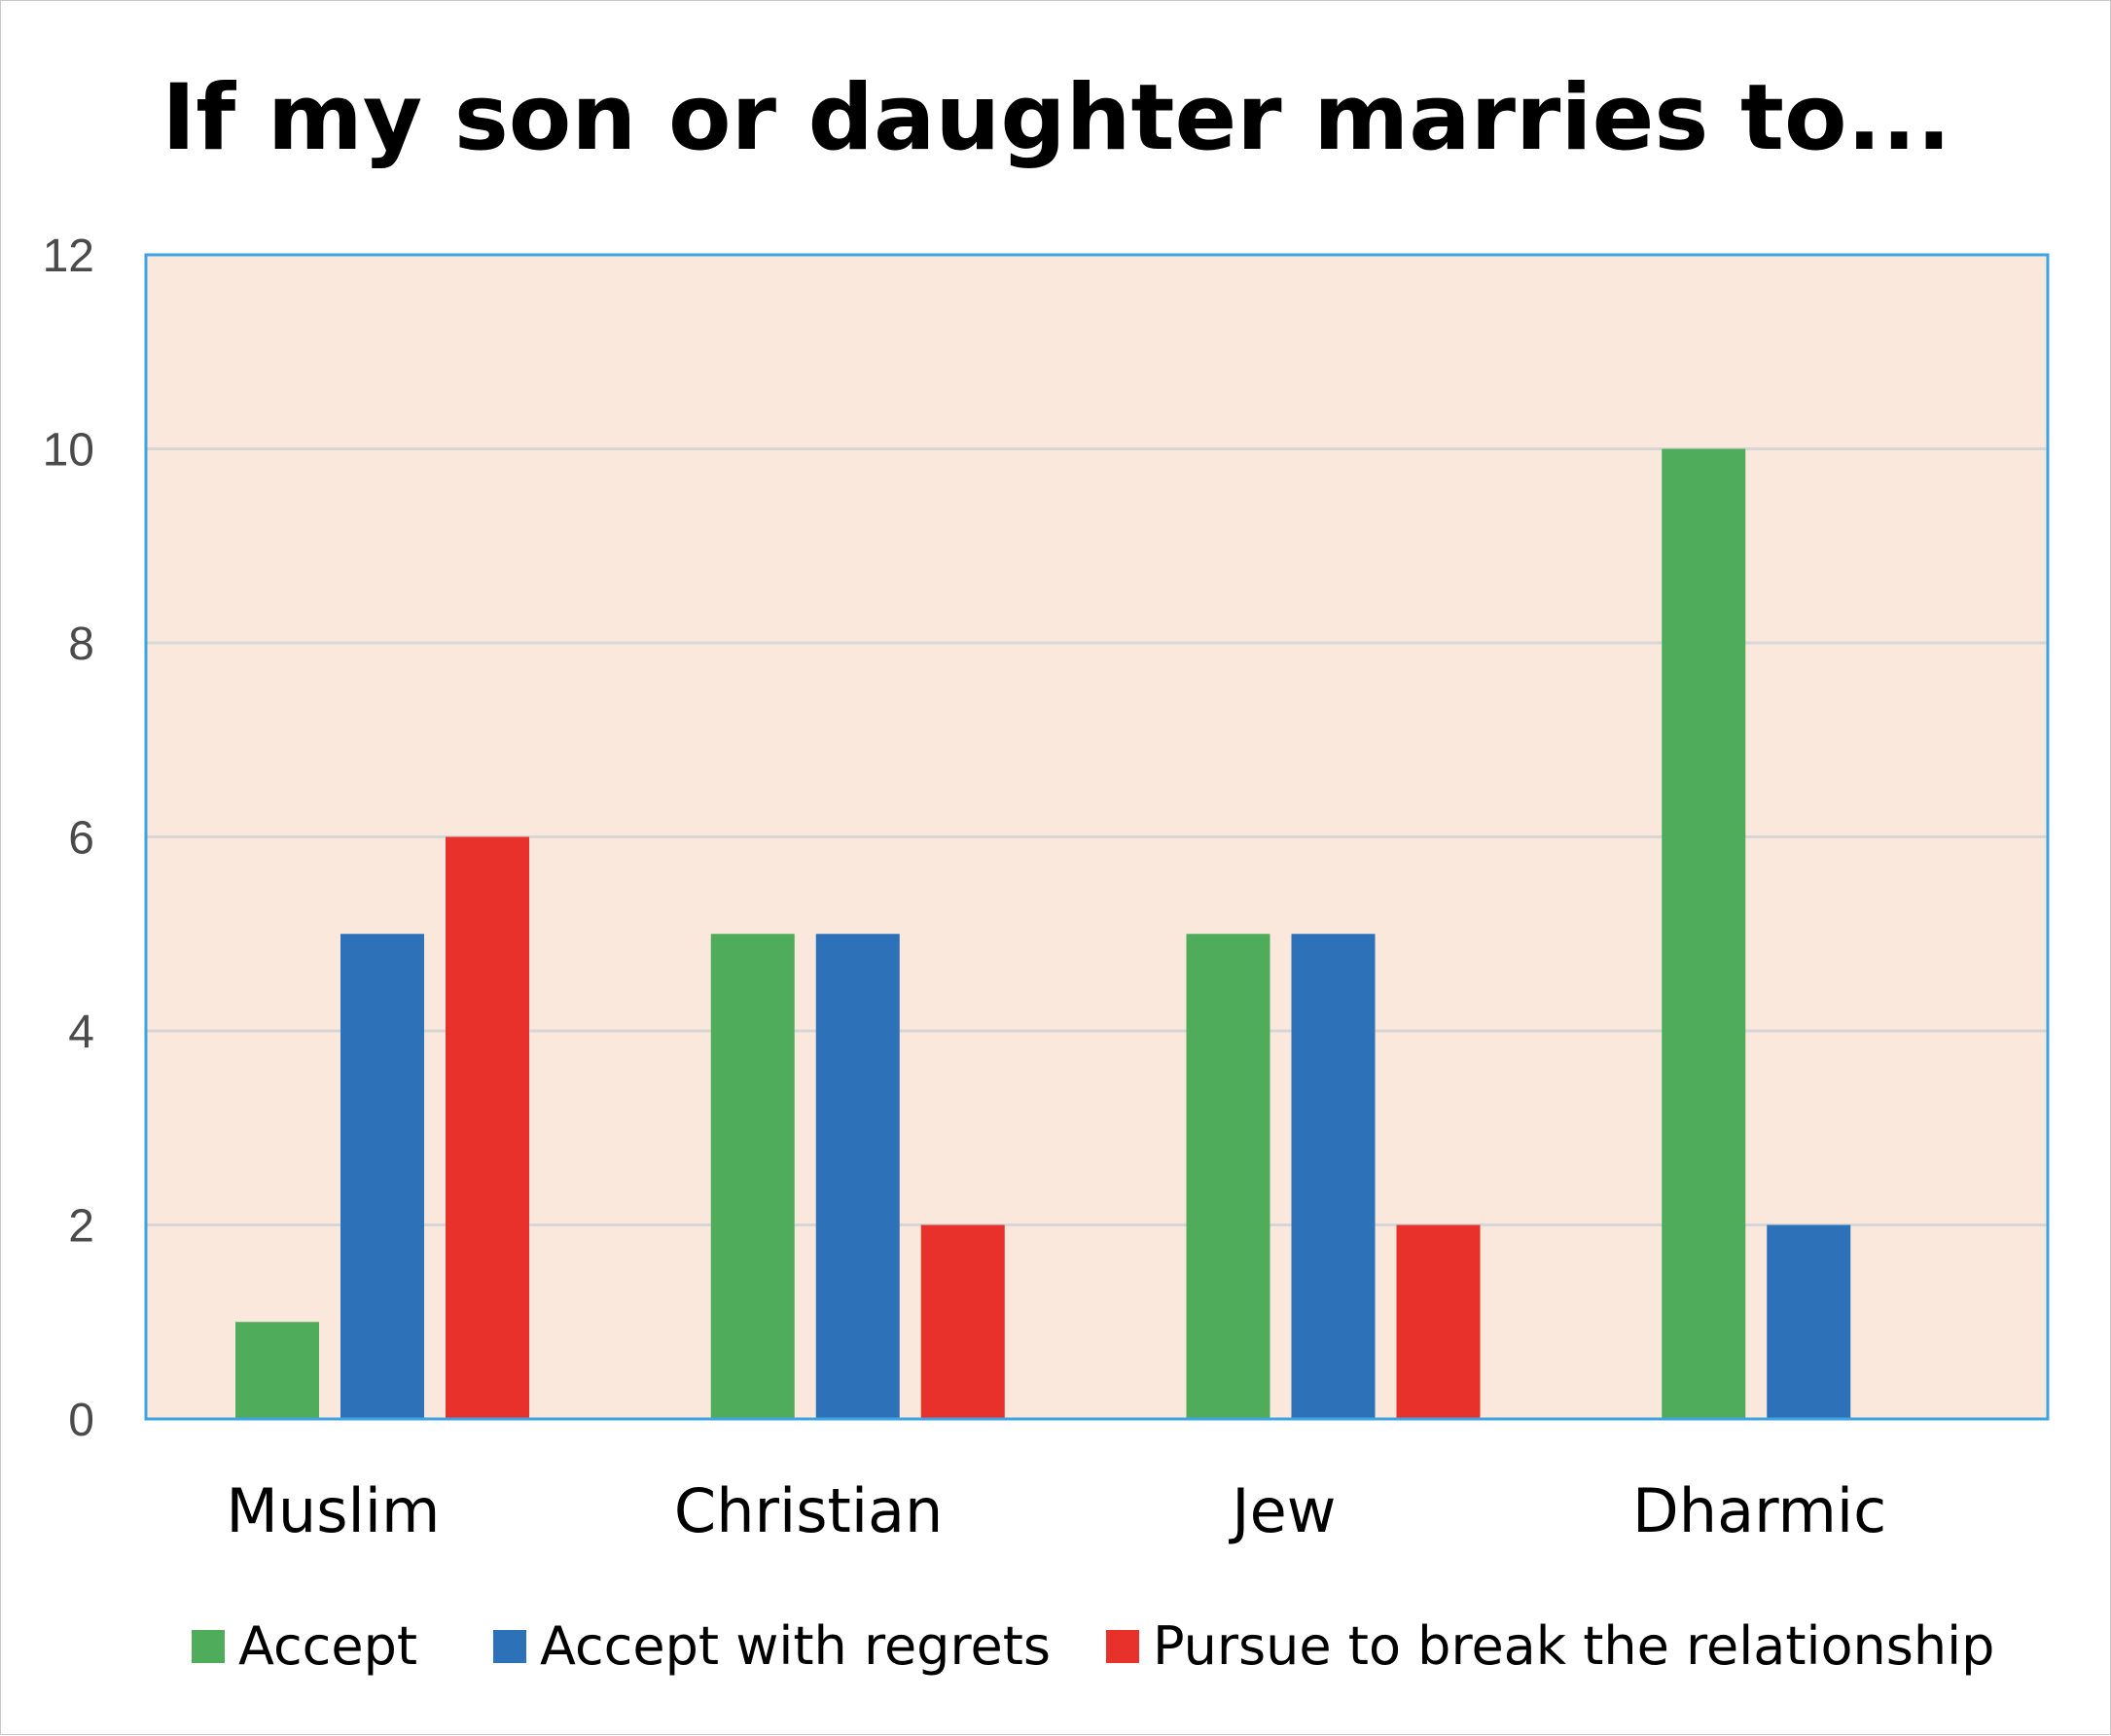 The height and width of the screenshot is (1736, 2111). What do you see at coordinates (81, 1033) in the screenshot?
I see `y-tick-label: 4` at bounding box center [81, 1033].